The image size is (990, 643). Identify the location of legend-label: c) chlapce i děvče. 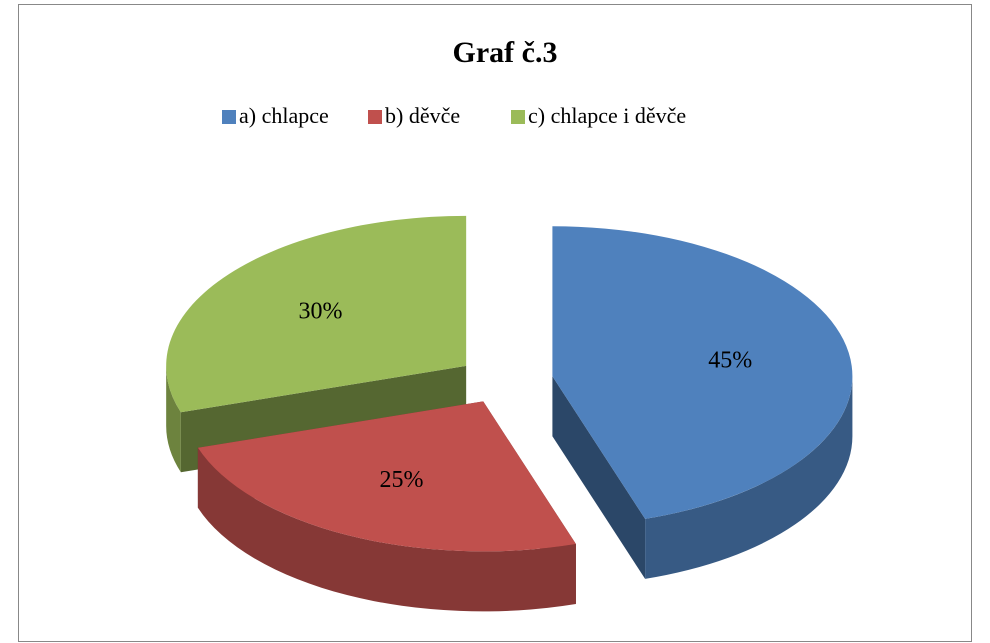
(607, 115).